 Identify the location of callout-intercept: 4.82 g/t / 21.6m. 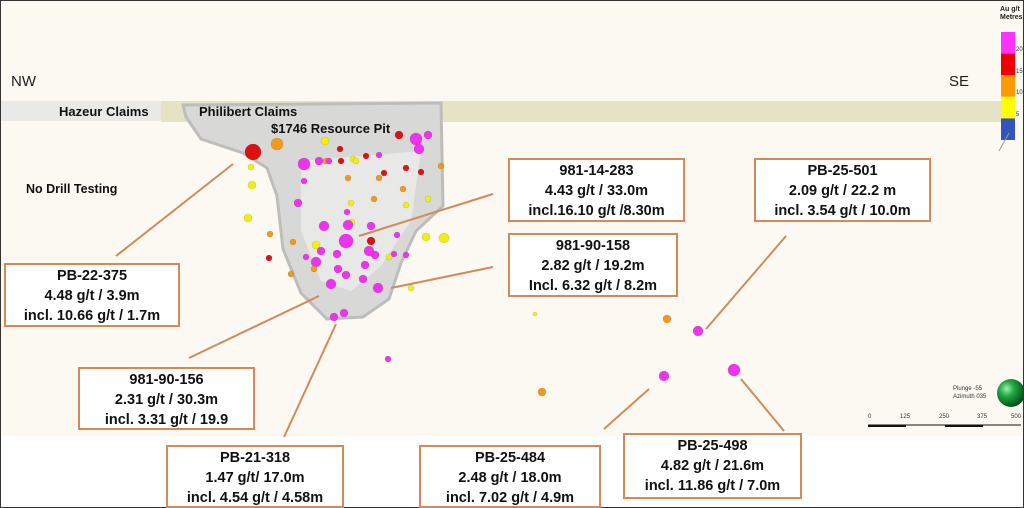
(712, 466).